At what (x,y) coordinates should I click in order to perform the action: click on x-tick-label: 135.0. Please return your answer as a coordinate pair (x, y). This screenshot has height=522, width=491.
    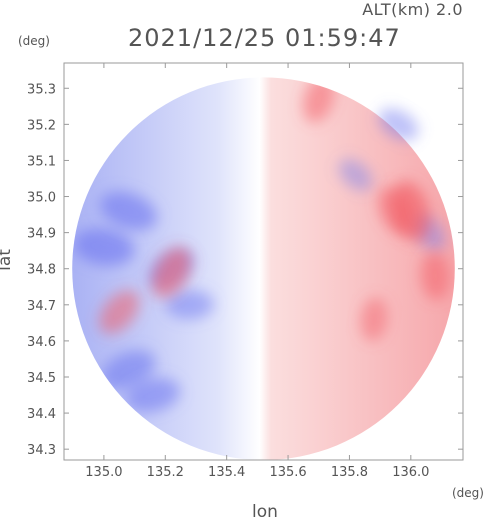
    Looking at the image, I should click on (103, 472).